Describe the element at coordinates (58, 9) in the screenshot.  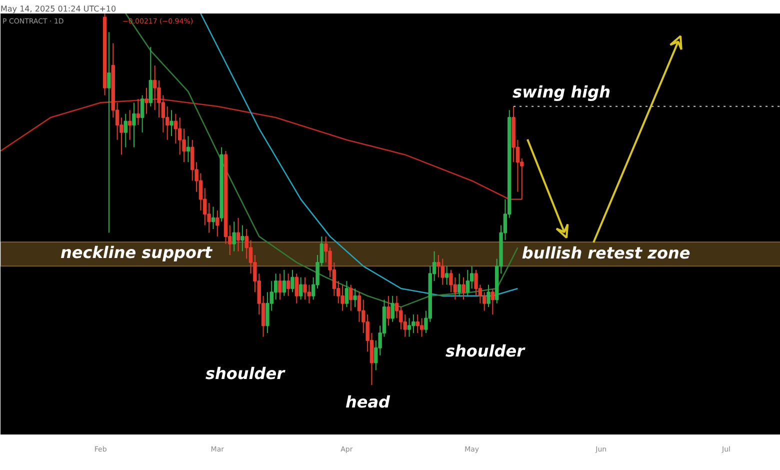
I see `annotation: May 14, 2025 01:24 UTC+10` at that location.